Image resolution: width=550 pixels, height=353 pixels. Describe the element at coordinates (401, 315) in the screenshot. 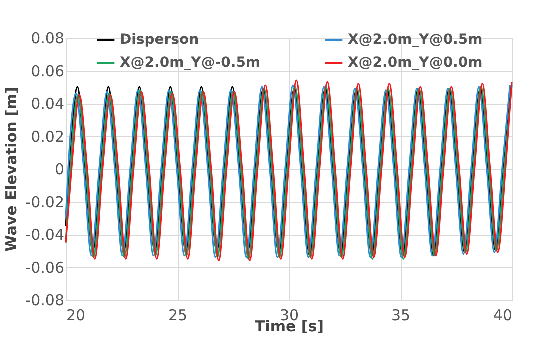

I see `x-tick-label: 35` at that location.